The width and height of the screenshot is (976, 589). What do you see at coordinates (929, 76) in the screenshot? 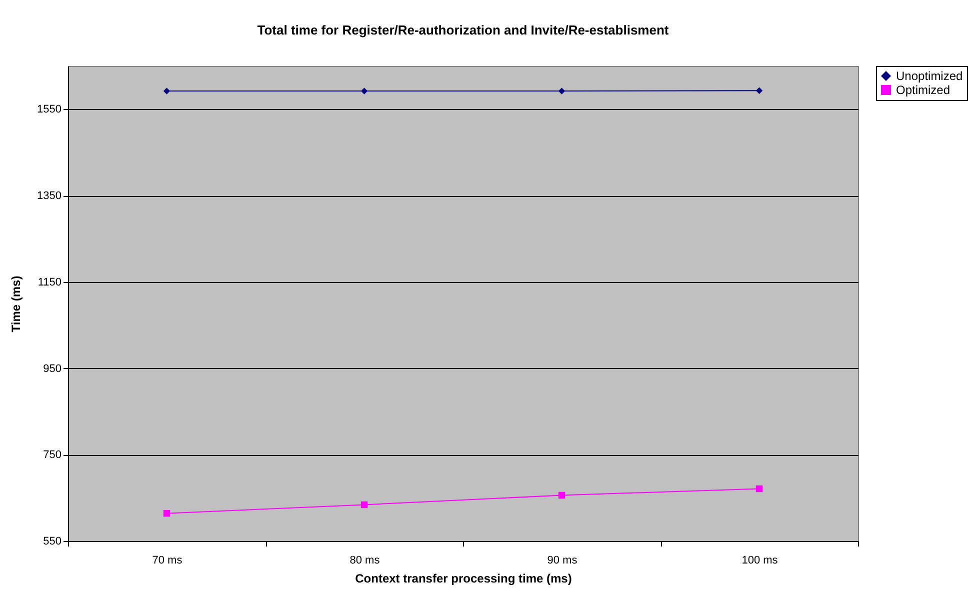
I see `legend-label: Unoptimized` at bounding box center [929, 76].